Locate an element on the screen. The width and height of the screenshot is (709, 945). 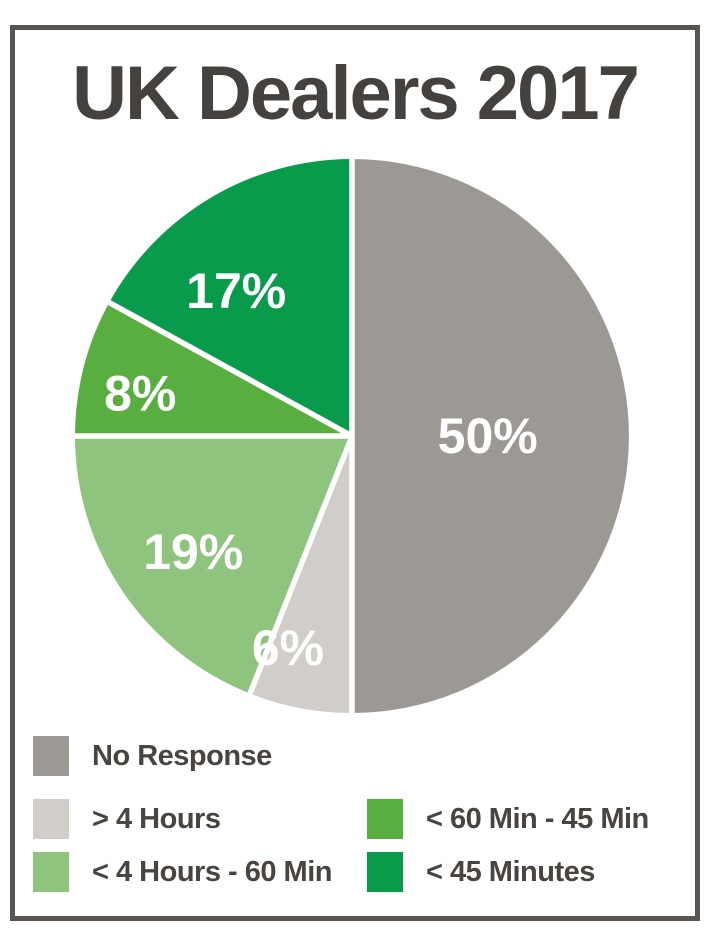
legend-item-lt-45-minutes: < 45 Minutes is located at coordinates (481, 872).